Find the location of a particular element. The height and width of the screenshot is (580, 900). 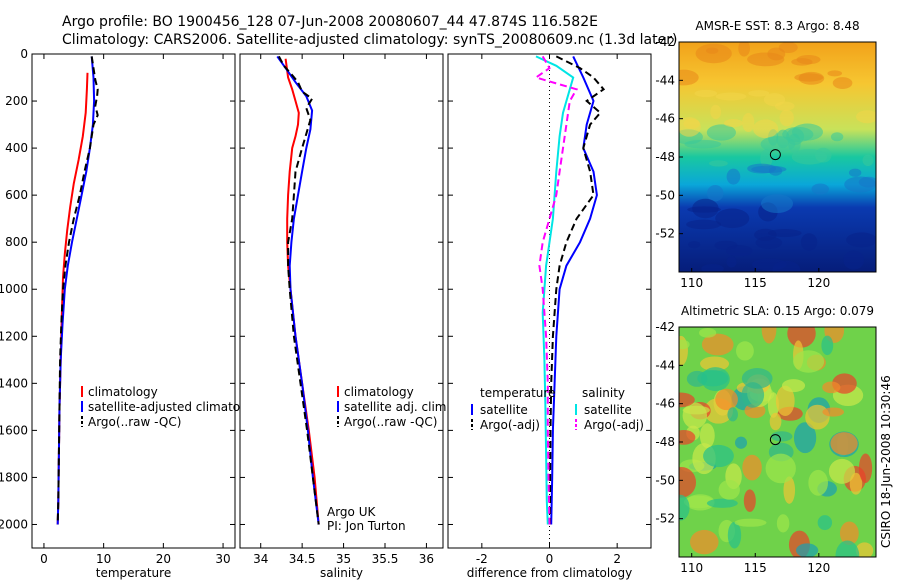

salinity-legend-entry: satellite adj. clim. is located at coordinates (397, 407).